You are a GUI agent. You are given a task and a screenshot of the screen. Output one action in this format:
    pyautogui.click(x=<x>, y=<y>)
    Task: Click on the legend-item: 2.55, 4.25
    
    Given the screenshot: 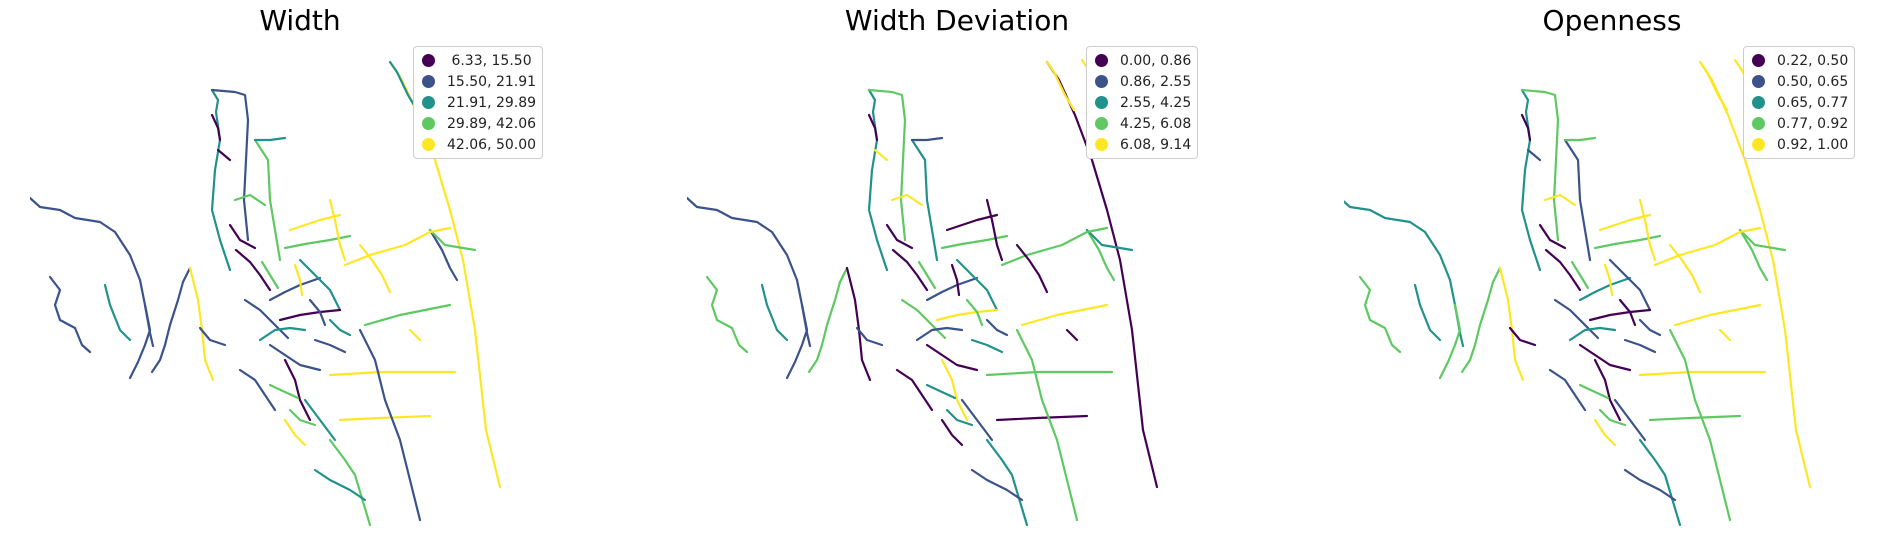 What is the action you would take?
    pyautogui.click(x=1143, y=102)
    